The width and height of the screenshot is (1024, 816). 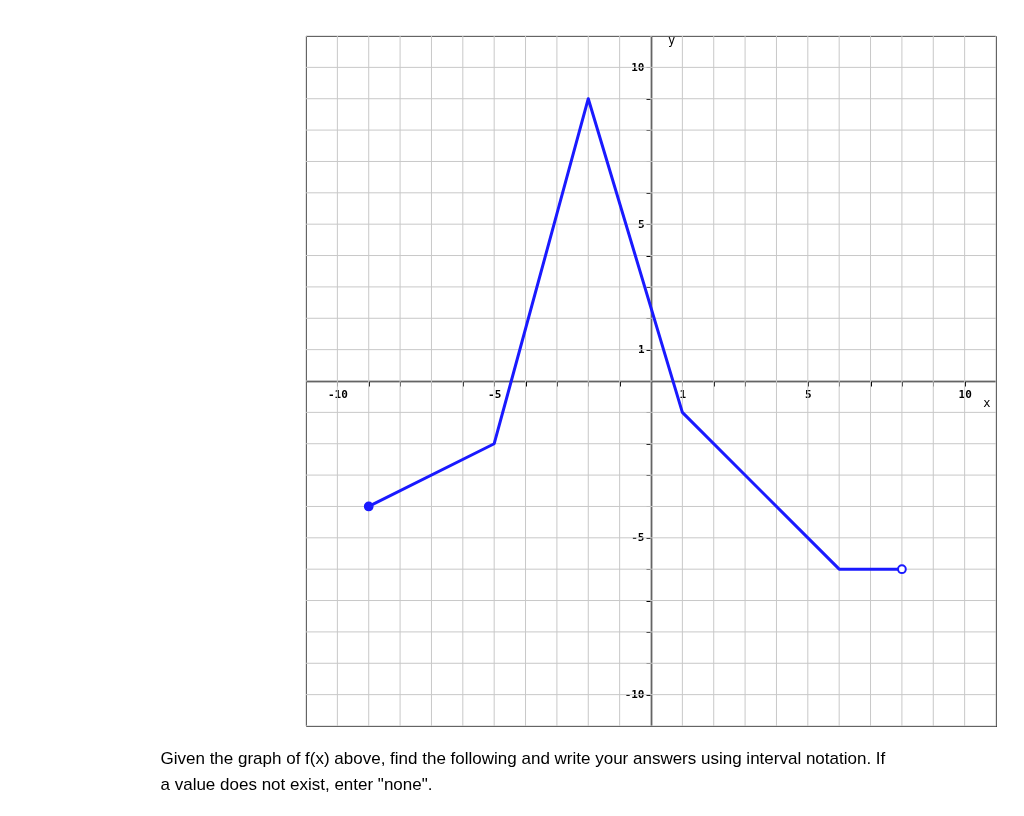 What do you see at coordinates (634, 695) in the screenshot?
I see `y-tick-label: -10` at bounding box center [634, 695].